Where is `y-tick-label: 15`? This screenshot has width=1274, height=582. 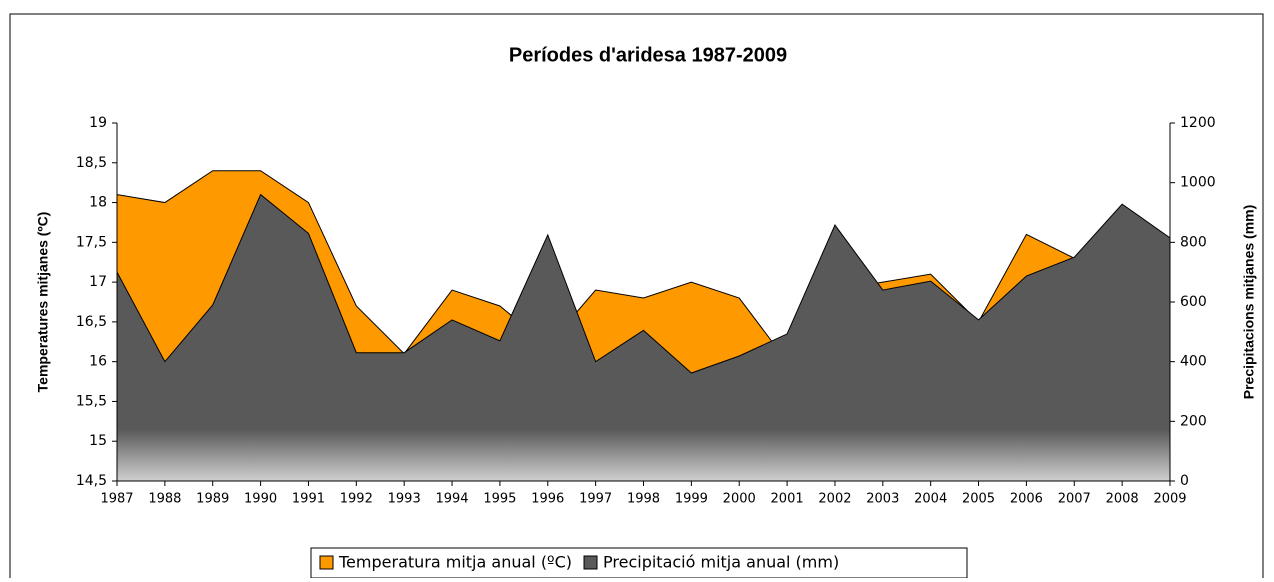
y-tick-label: 15 is located at coordinates (98, 441).